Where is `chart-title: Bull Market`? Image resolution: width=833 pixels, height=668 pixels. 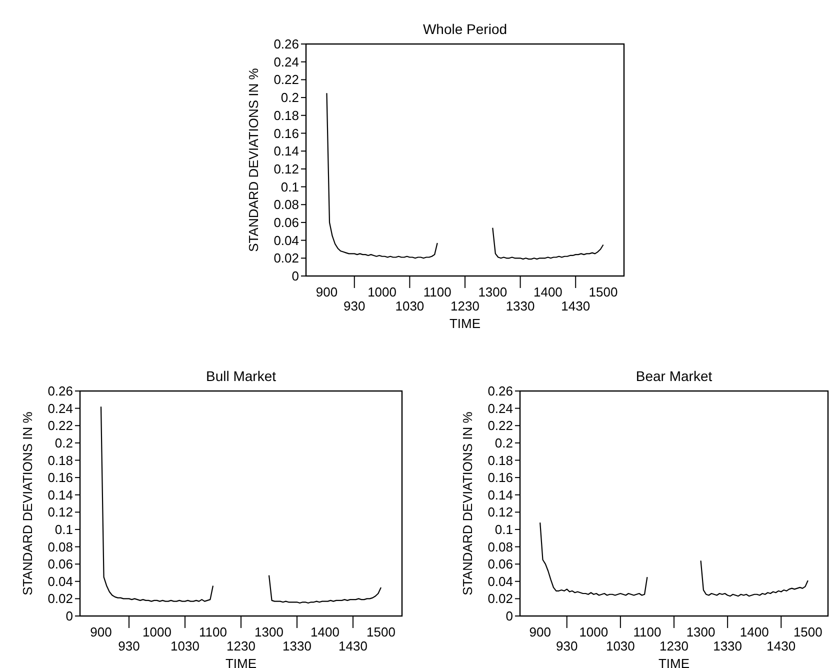 chart-title: Bull Market is located at coordinates (241, 376).